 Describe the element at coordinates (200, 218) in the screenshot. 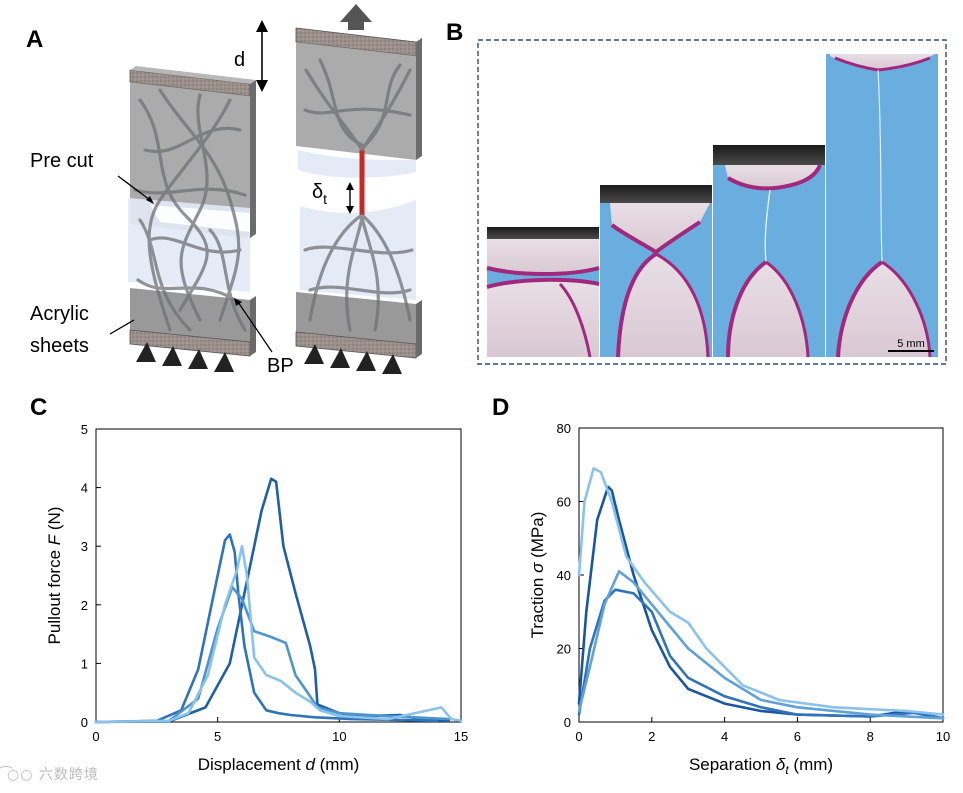

I see `pre-cut-notch` at that location.